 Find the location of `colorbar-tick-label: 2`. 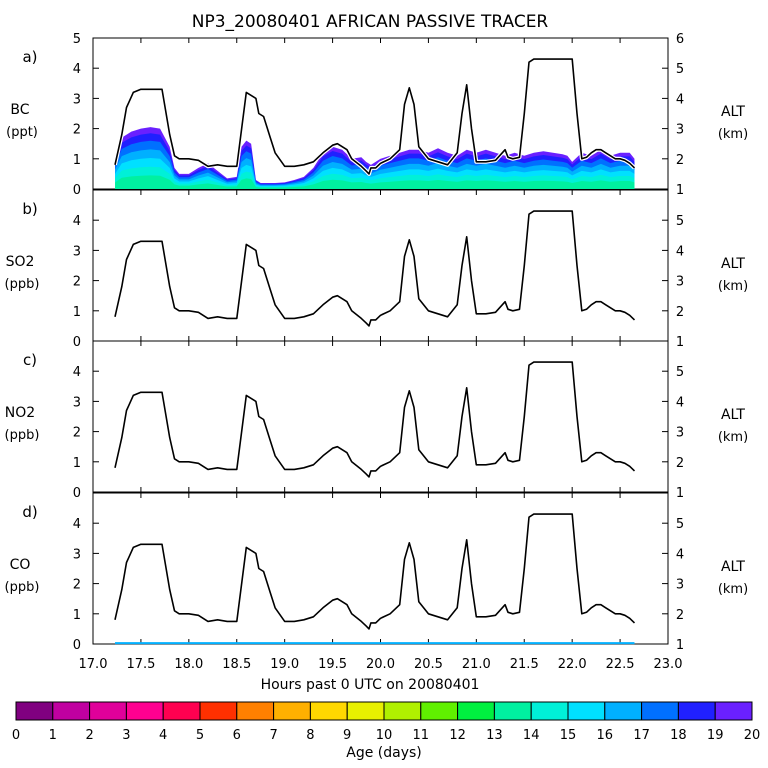

colorbar-tick-label: 2 is located at coordinates (89, 735).